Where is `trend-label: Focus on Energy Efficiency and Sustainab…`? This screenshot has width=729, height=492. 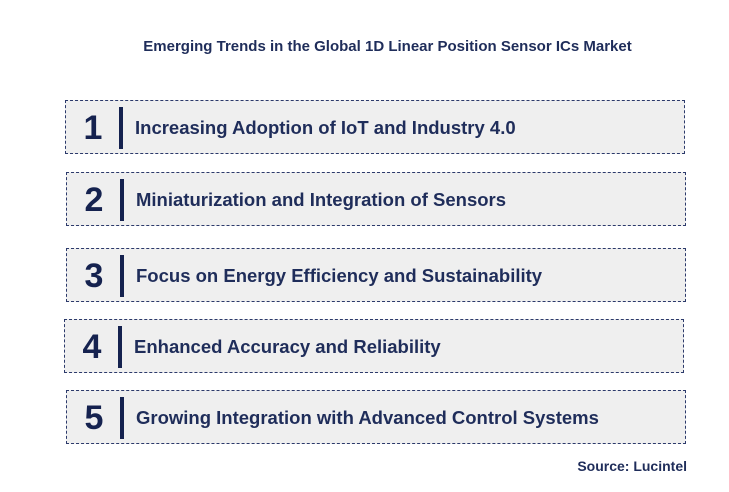
trend-label: Focus on Energy Efficiency and Sustainab… is located at coordinates (339, 275).